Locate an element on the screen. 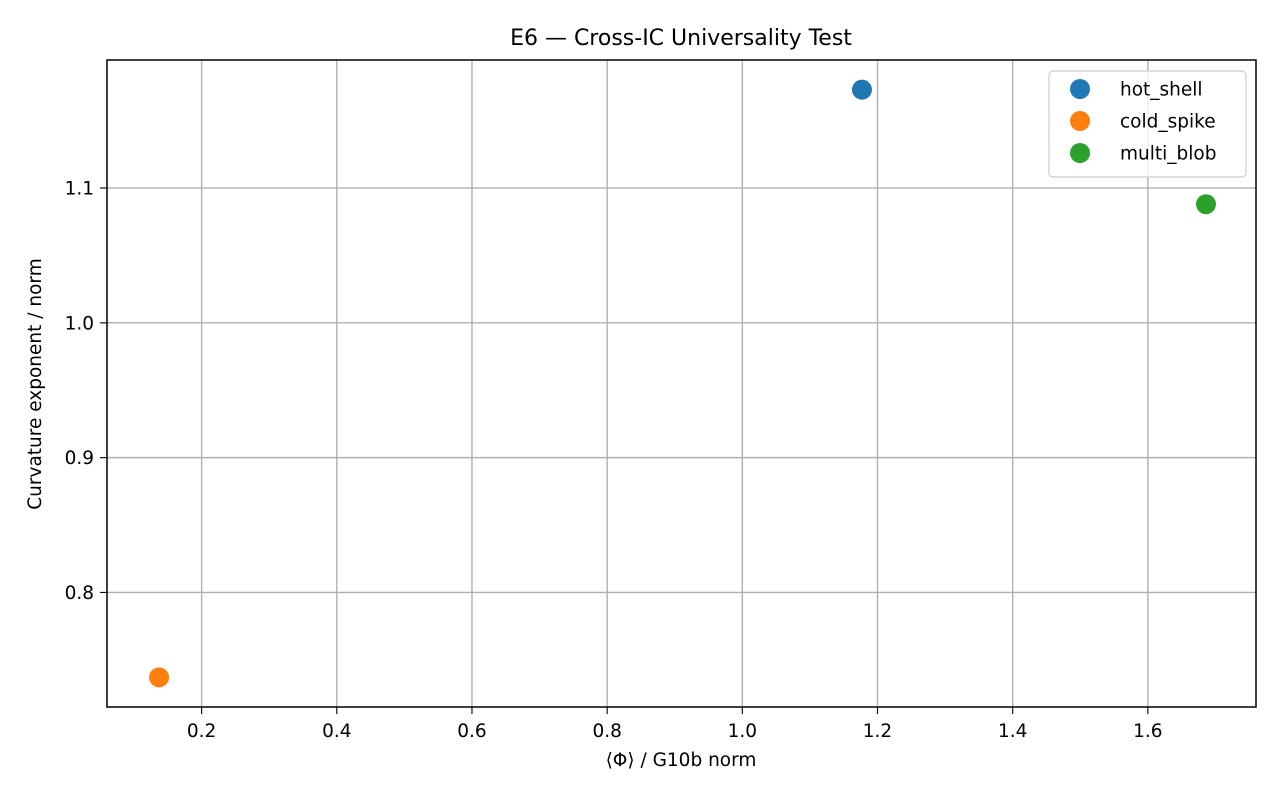 The height and width of the screenshot is (800, 1280). legend-box is located at coordinates (1147, 124).